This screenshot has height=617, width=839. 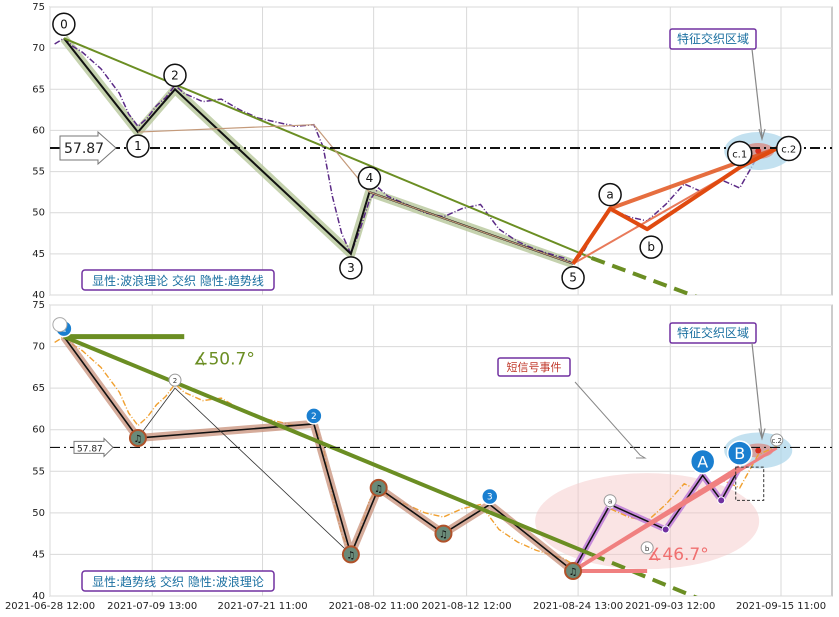 What do you see at coordinates (152, 606) in the screenshot?
I see `x-tick-label: 2021-07-09 13:00` at bounding box center [152, 606].